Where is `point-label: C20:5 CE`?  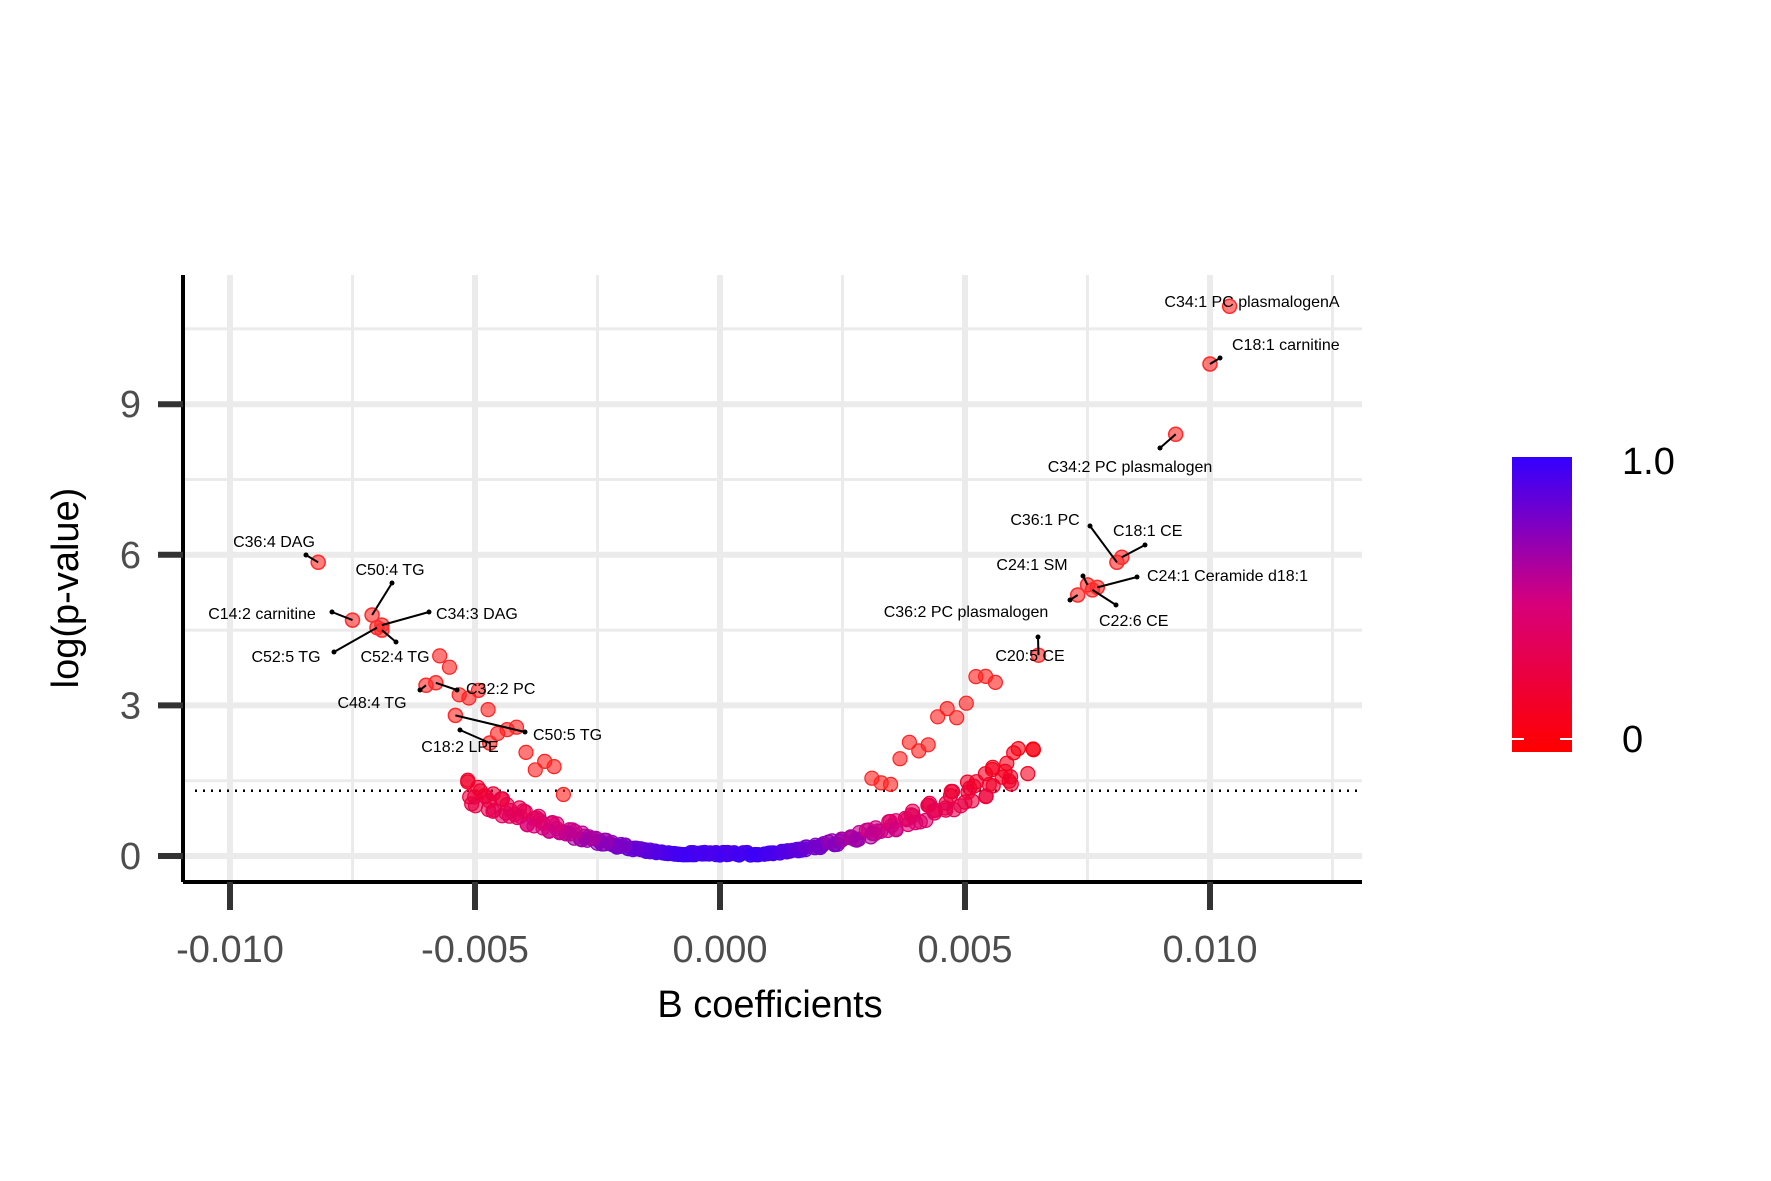
point-label: C20:5 CE is located at coordinates (1029, 656).